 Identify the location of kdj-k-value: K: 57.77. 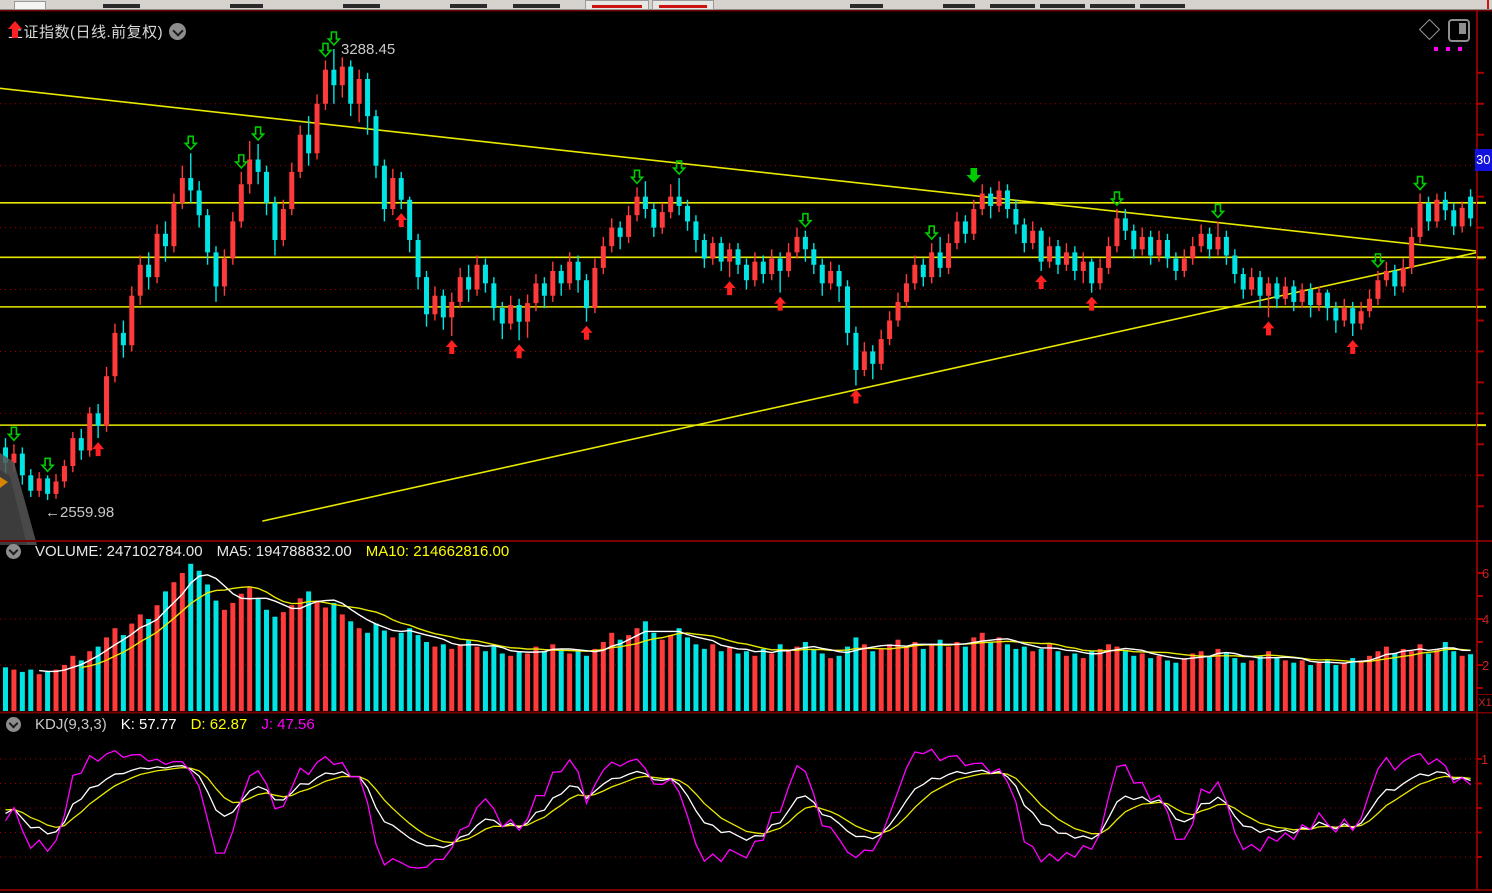
(148, 724).